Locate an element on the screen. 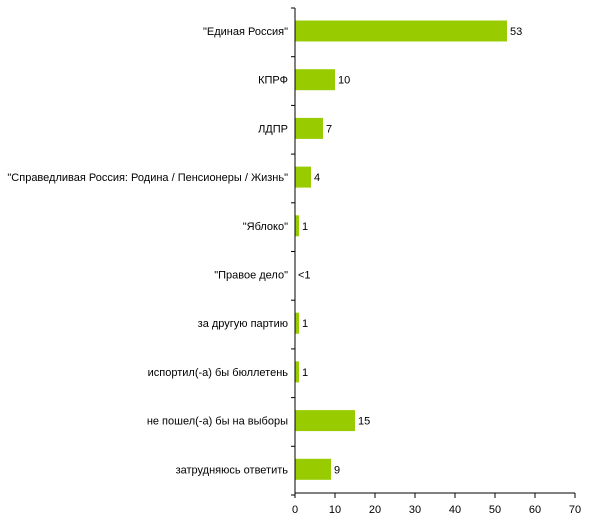 The image size is (590, 529). category-label-10: затрудняюсь ответить is located at coordinates (232, 470).